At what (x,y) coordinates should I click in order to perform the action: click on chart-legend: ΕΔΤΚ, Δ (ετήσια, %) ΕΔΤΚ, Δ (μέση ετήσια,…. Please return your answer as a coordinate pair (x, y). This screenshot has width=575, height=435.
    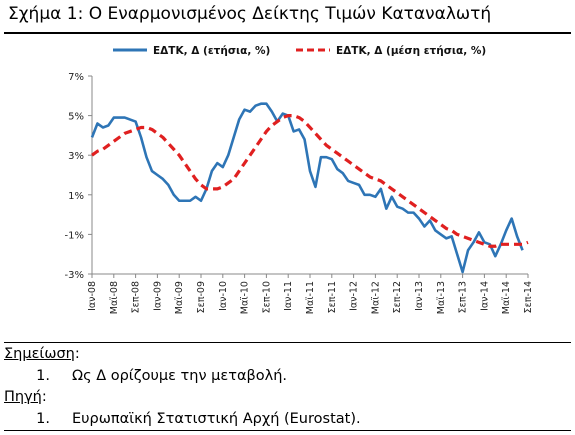
    Looking at the image, I should click on (299, 51).